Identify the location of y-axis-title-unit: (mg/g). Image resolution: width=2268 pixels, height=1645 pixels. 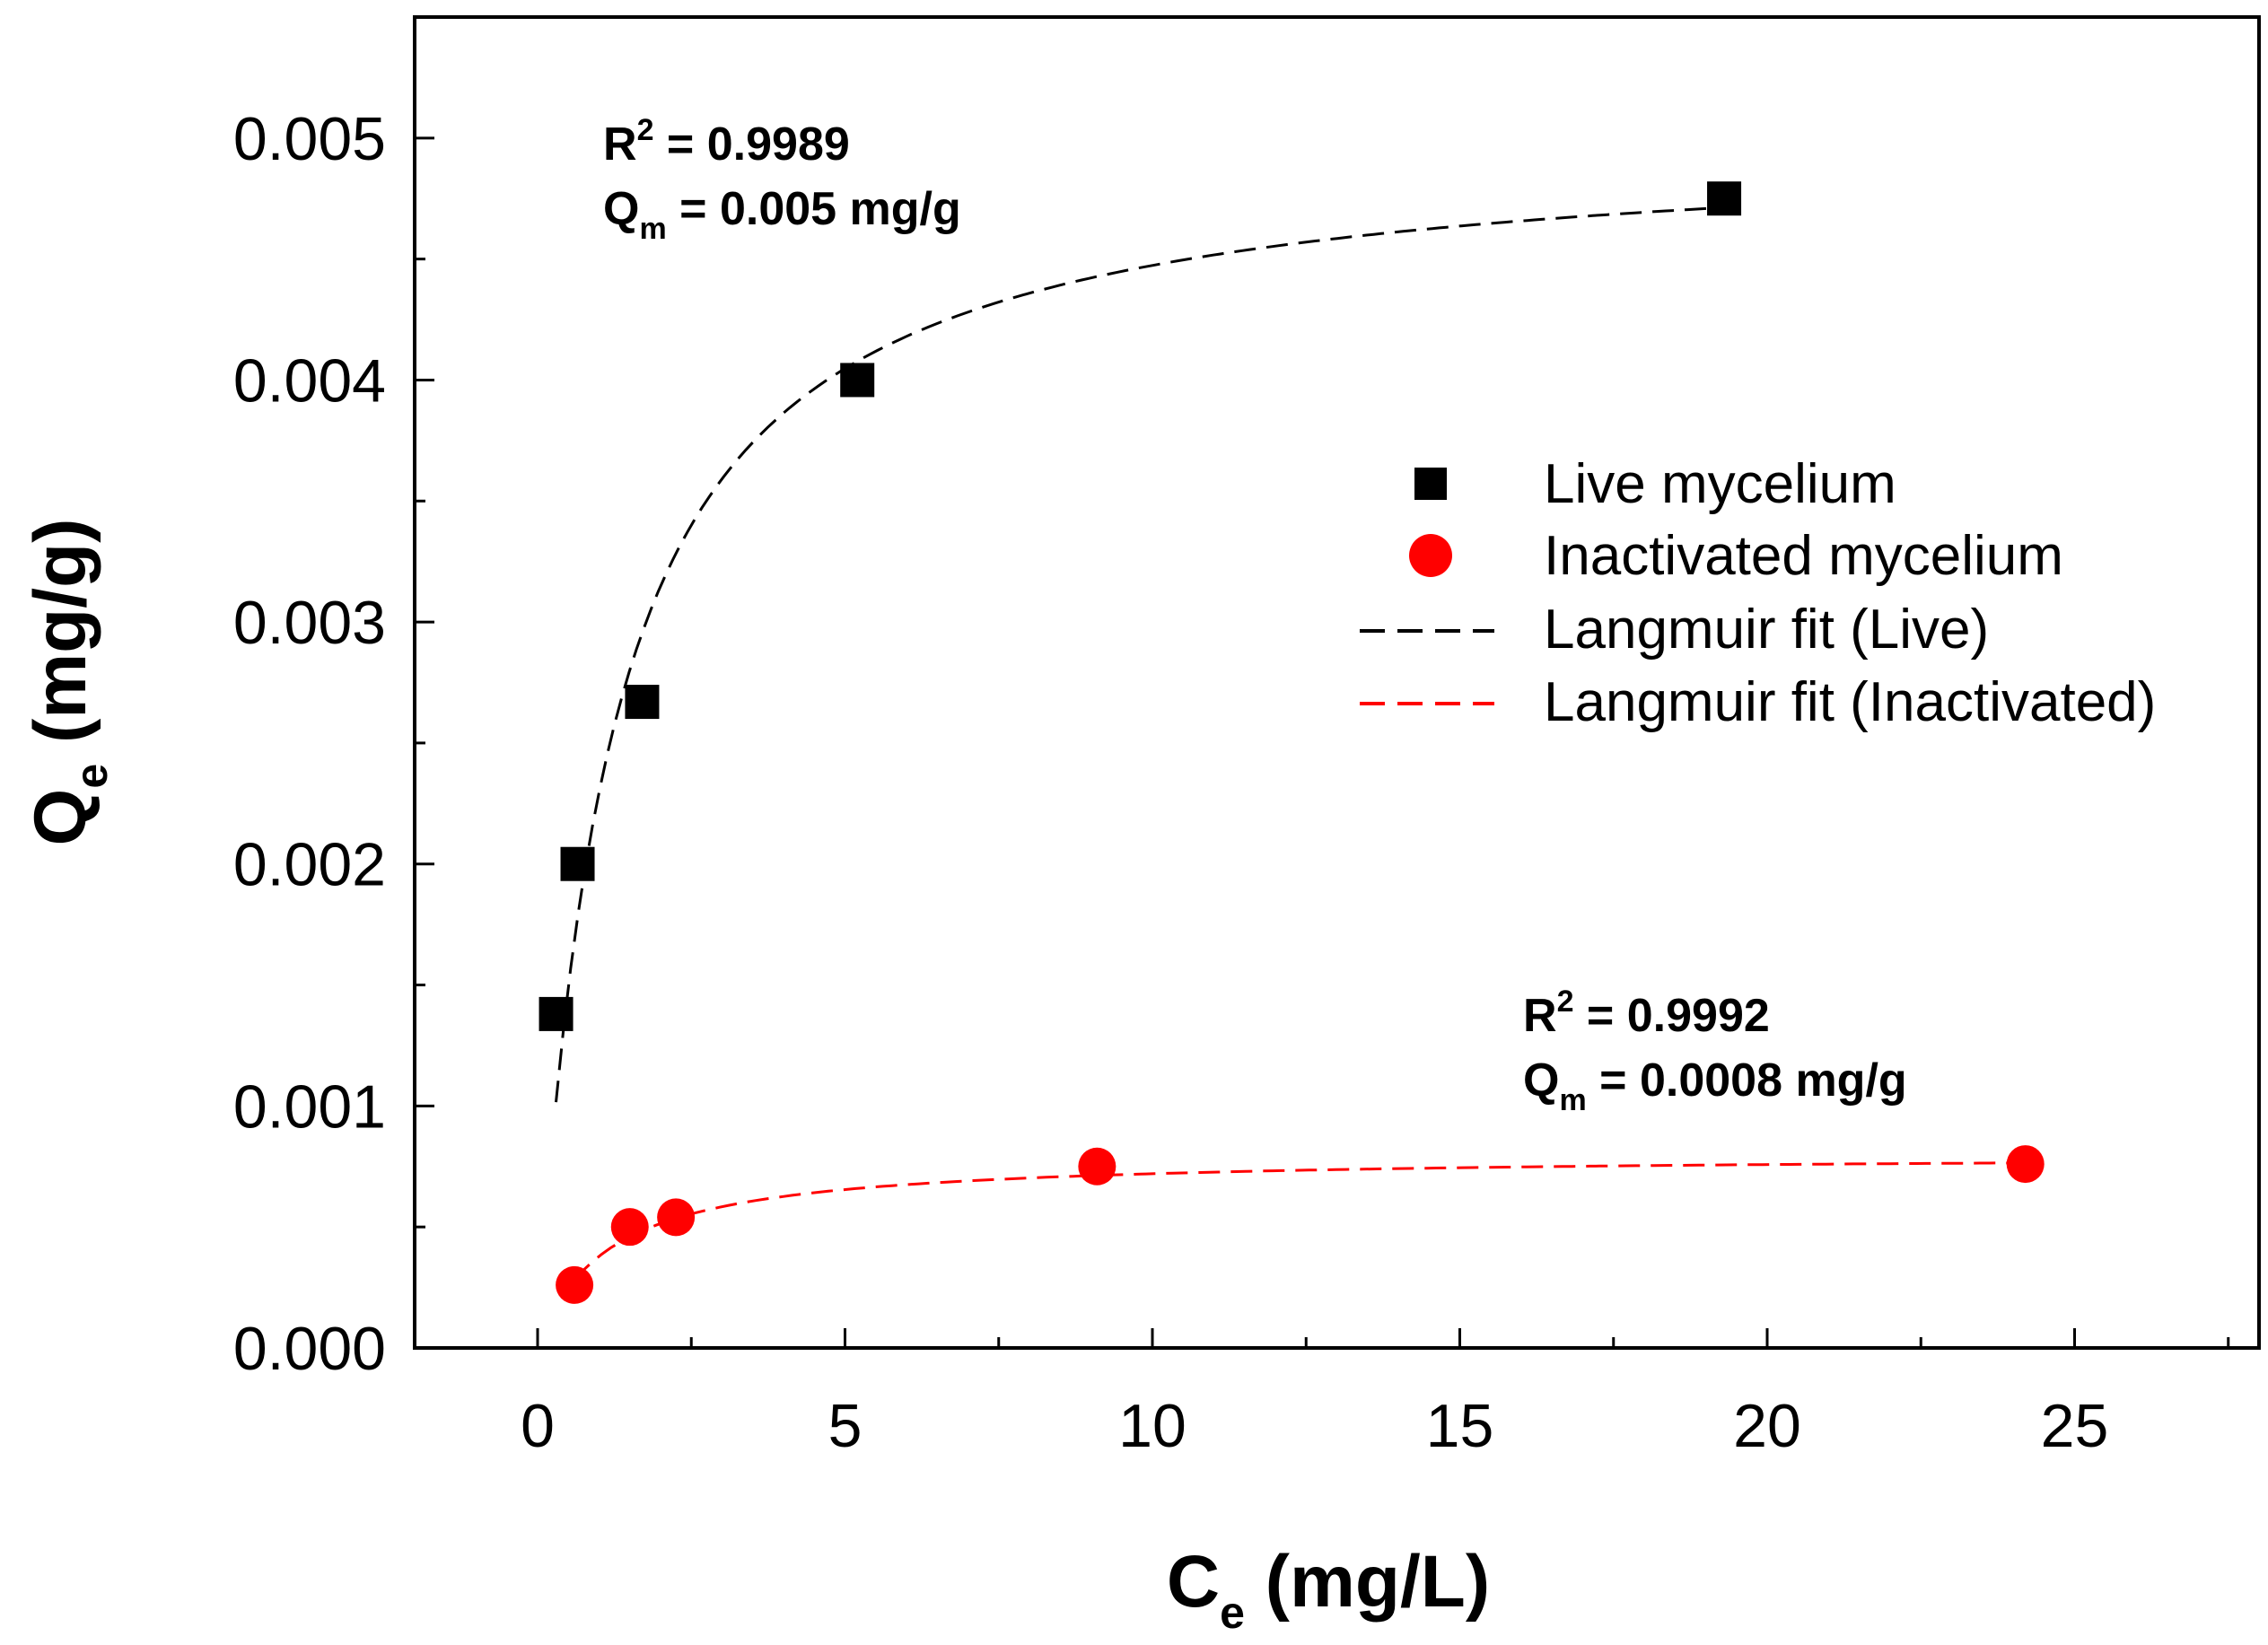
(60, 641).